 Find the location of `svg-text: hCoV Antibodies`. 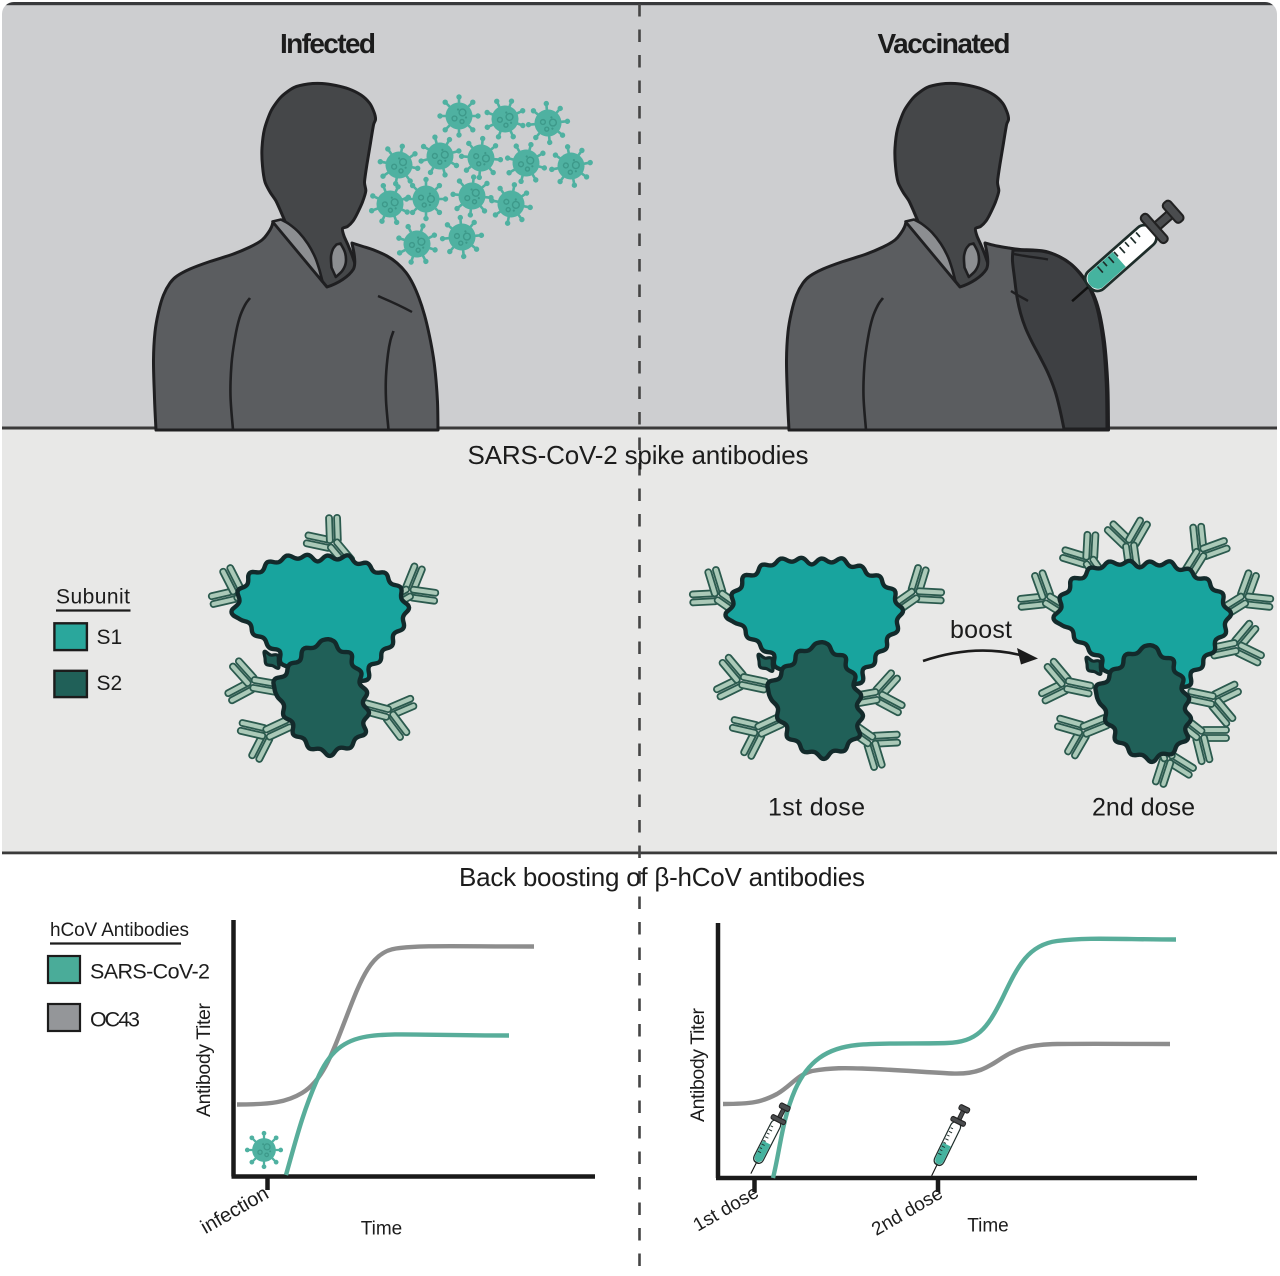

svg-text: hCoV Antibodies is located at coordinates (119, 930).